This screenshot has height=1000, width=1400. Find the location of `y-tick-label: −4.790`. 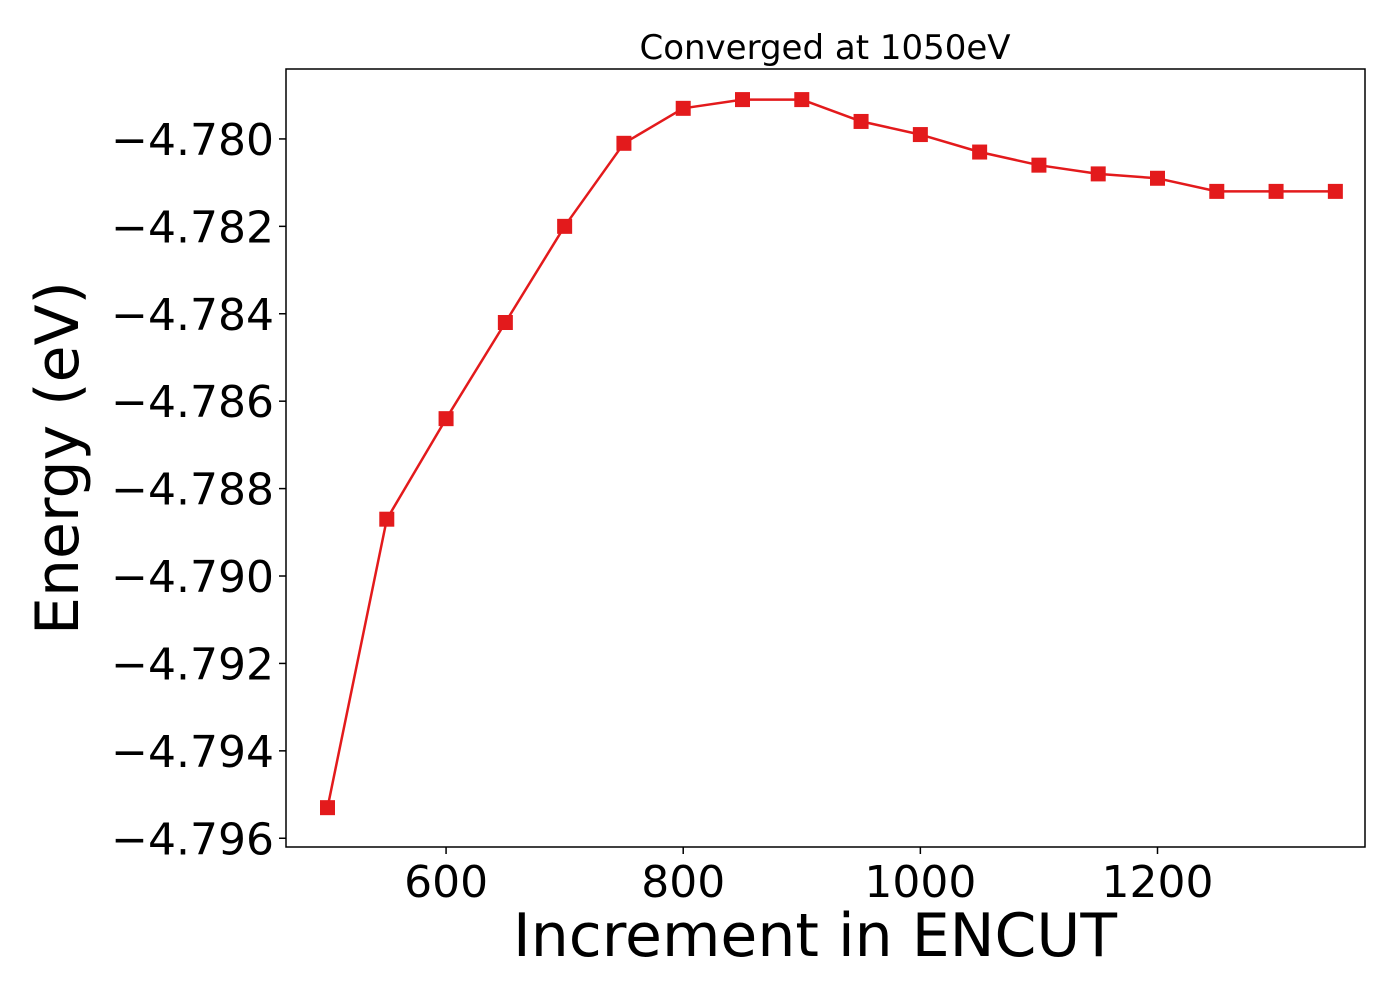

y-tick-label: −4.790 is located at coordinates (192, 577).